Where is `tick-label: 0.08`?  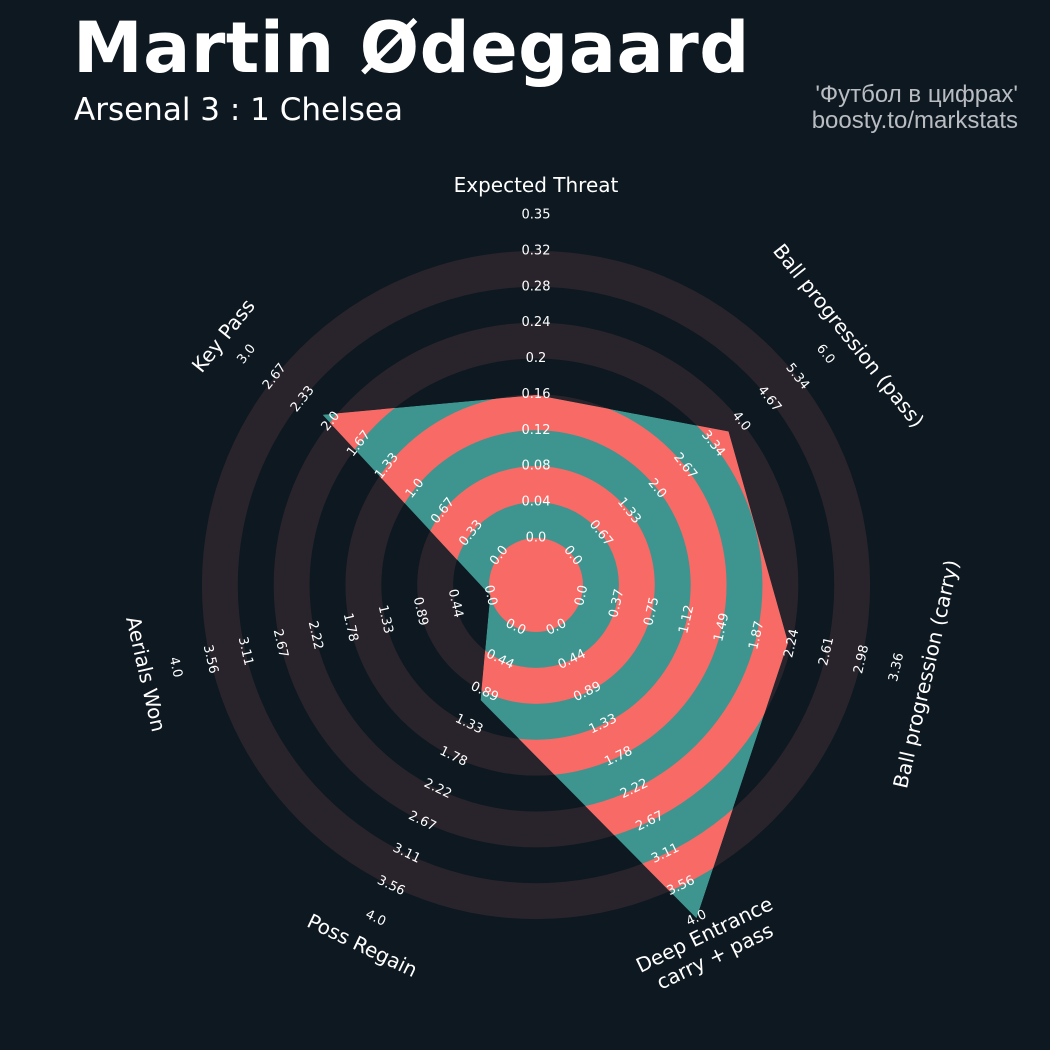
tick-label: 0.08 is located at coordinates (536, 466).